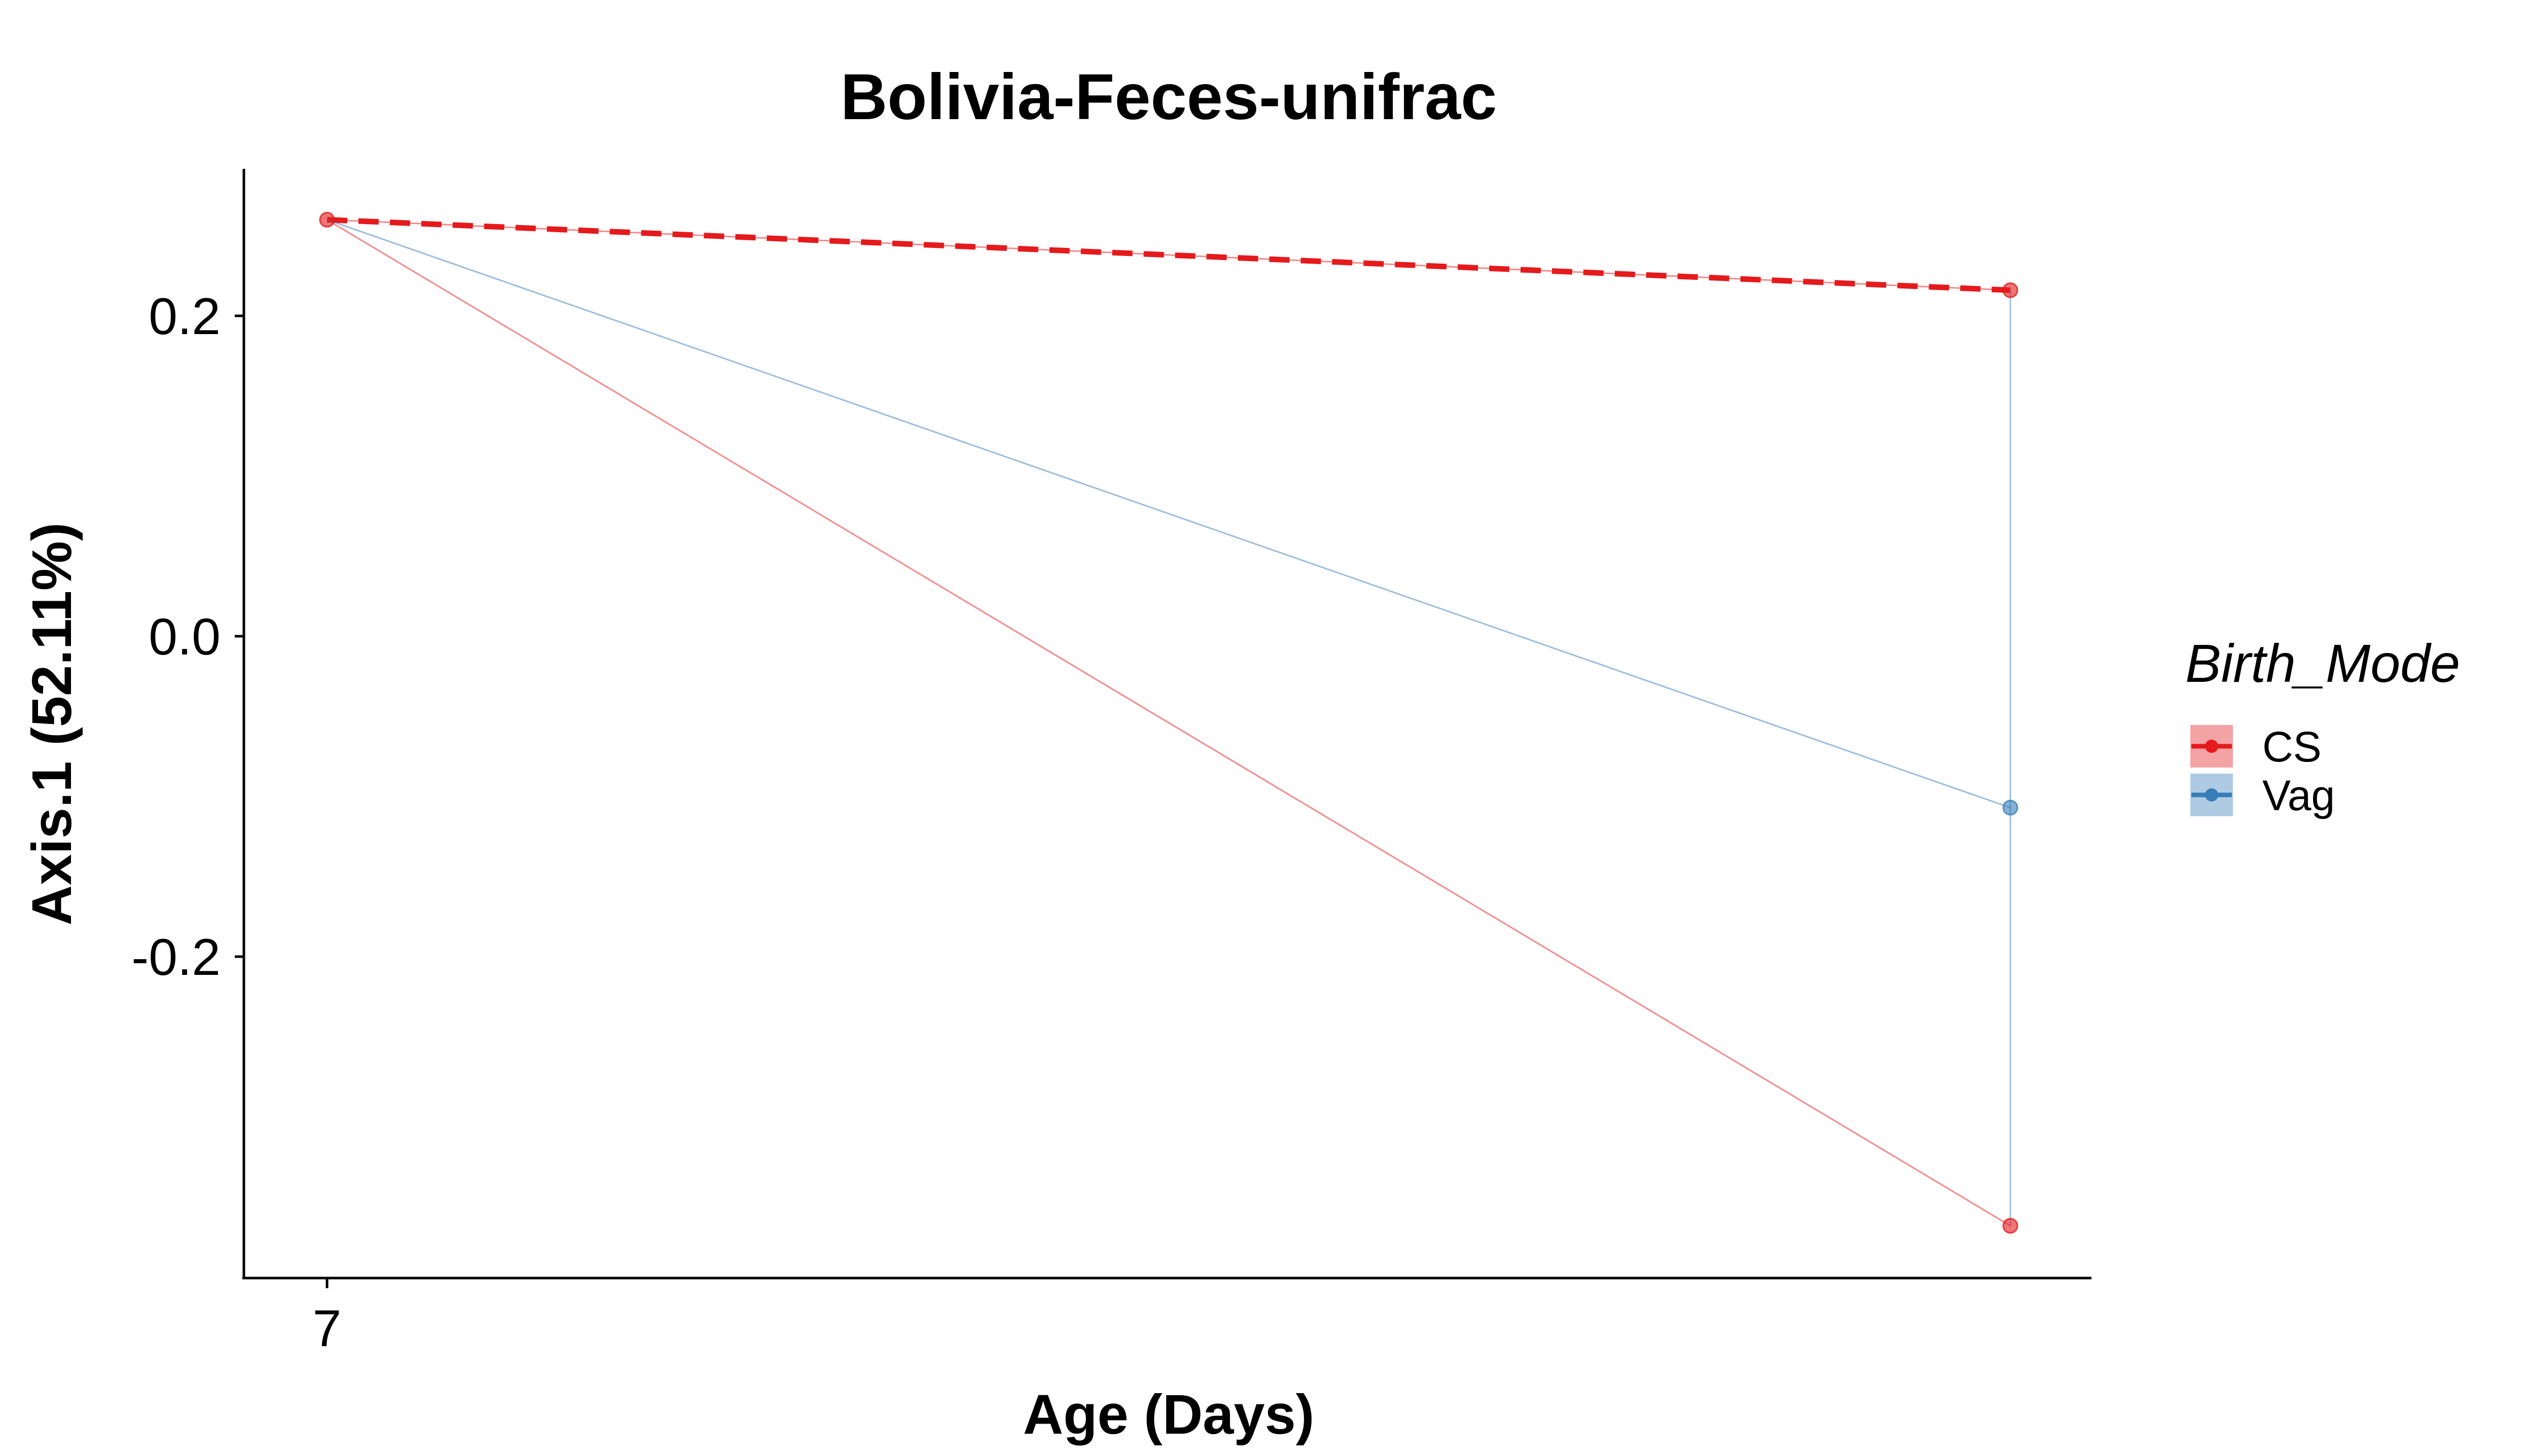 This screenshot has height=1456, width=2528. Describe the element at coordinates (2211, 747) in the screenshot. I see `legend-key-point-cs` at that location.